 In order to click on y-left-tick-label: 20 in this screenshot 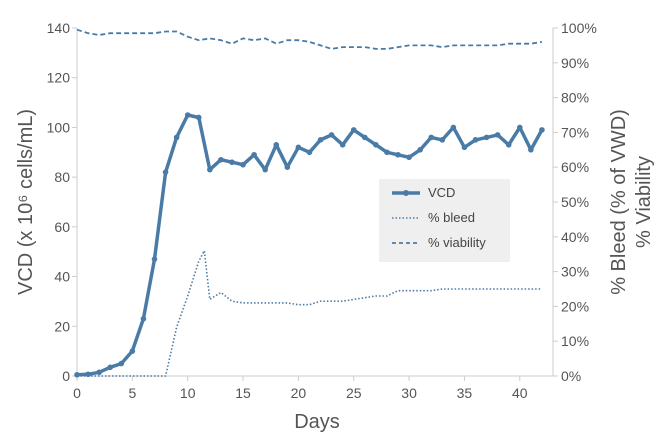, I will do `click(62, 326)`.